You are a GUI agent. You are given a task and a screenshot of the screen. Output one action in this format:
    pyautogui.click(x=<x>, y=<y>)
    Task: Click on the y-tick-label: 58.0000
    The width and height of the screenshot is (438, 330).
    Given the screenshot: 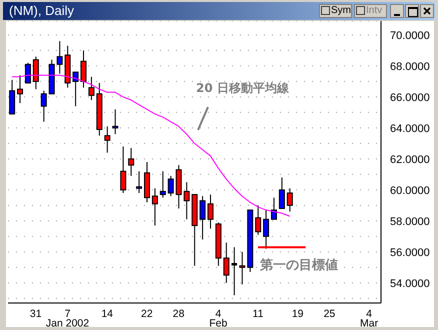 What is the action you would take?
    pyautogui.click(x=410, y=222)
    